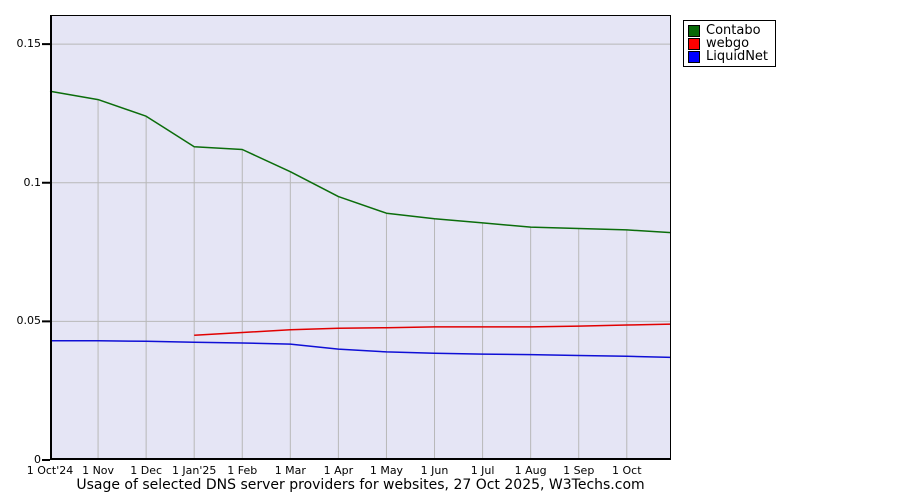 The height and width of the screenshot is (500, 900). I want to click on x-tick-label: 1 Dec, so click(146, 470).